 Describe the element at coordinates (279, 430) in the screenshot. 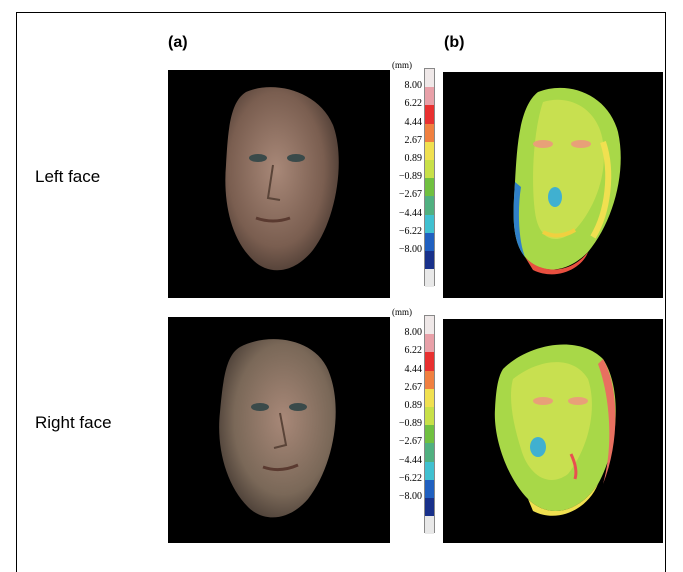

I see `right-face-photo` at that location.